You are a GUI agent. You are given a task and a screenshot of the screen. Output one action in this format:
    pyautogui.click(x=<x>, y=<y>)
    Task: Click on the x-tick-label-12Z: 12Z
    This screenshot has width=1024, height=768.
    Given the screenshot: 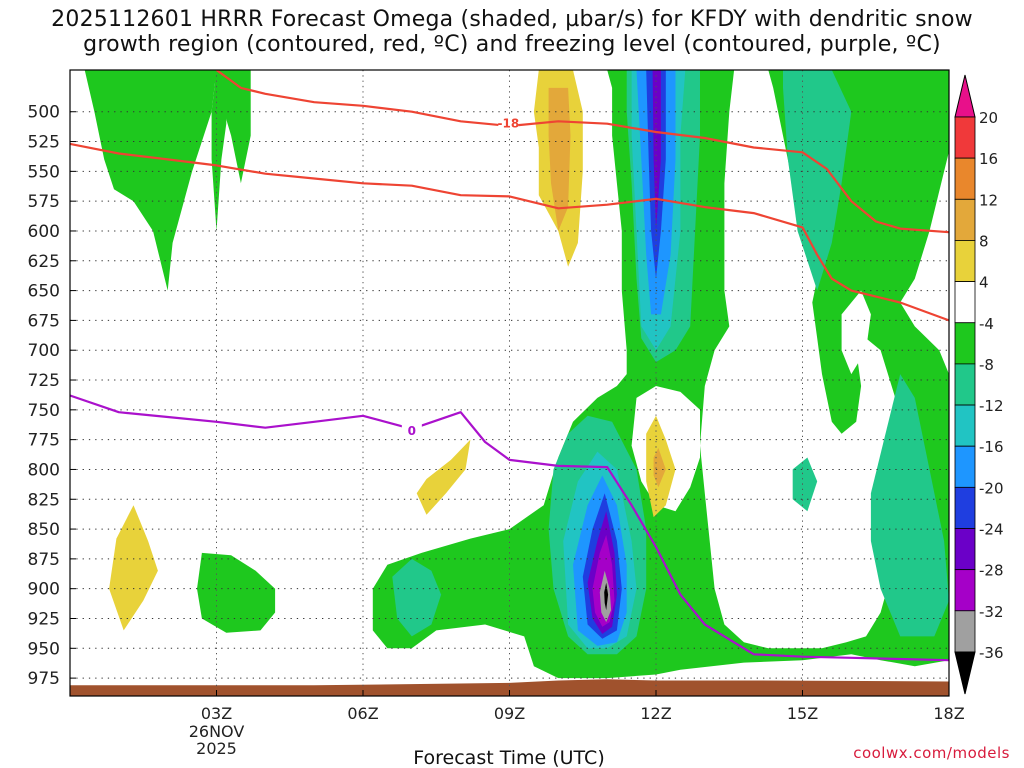 What is the action you would take?
    pyautogui.click(x=655, y=713)
    